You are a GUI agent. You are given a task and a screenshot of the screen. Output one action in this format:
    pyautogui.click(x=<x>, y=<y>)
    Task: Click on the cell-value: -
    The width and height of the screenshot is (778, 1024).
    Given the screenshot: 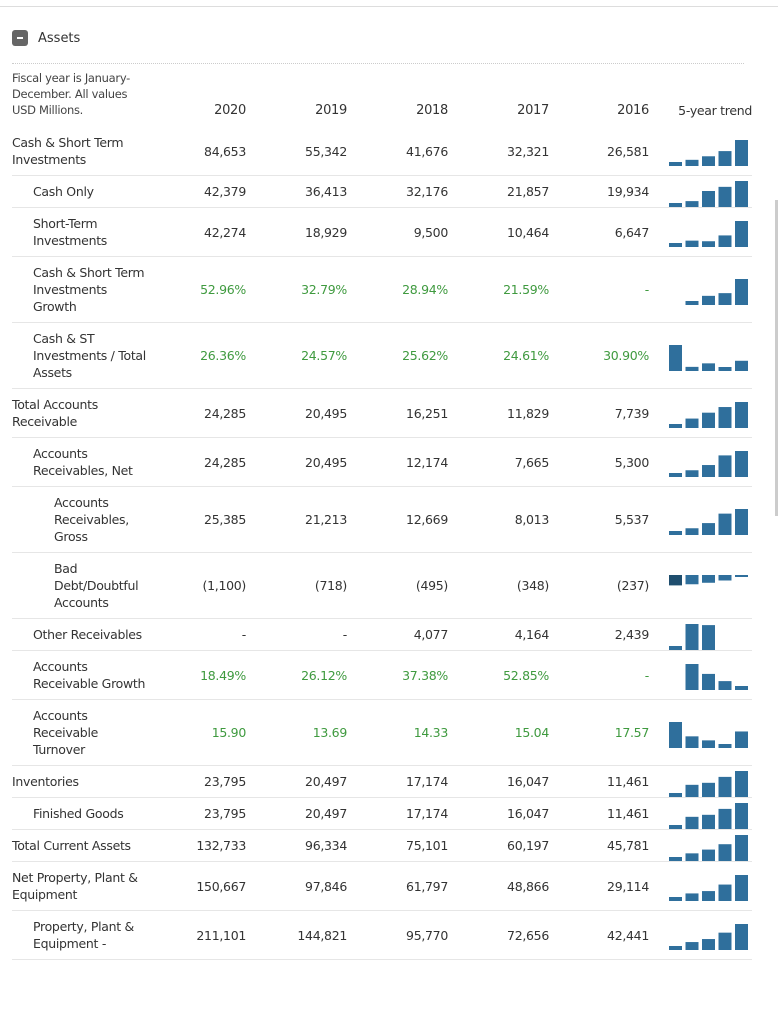 What is the action you would take?
    pyautogui.click(x=599, y=675)
    